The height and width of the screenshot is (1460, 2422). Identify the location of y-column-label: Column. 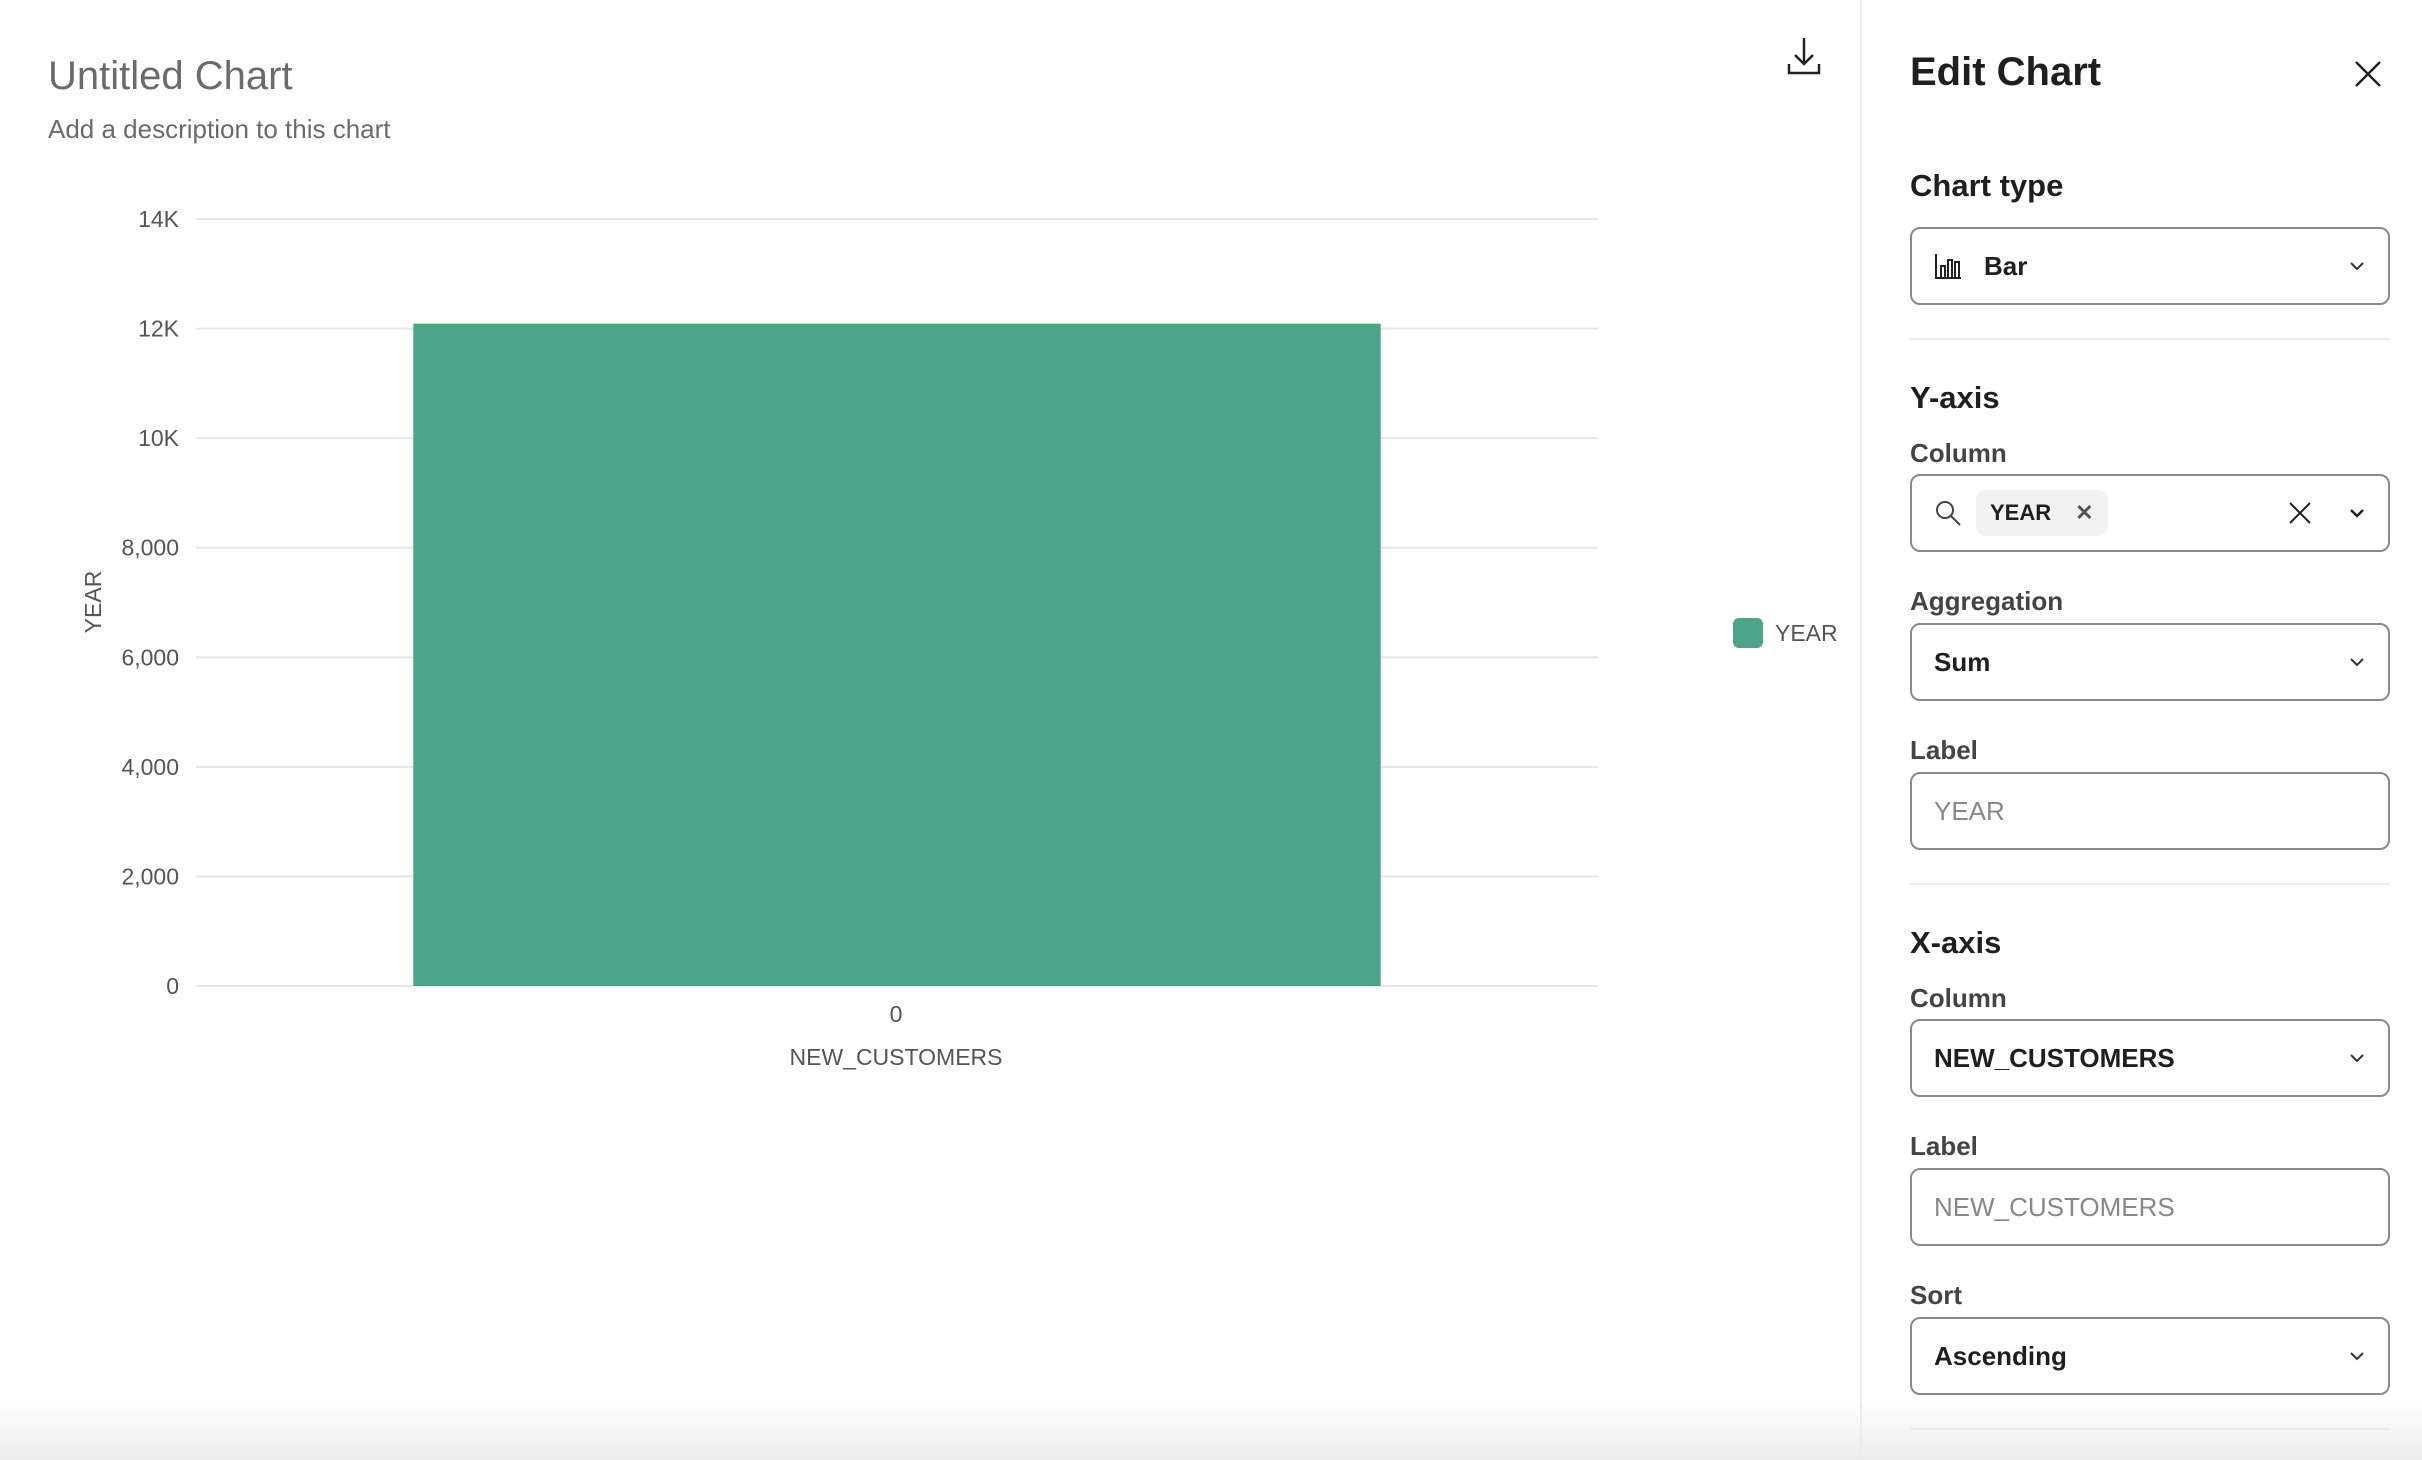
(1958, 453).